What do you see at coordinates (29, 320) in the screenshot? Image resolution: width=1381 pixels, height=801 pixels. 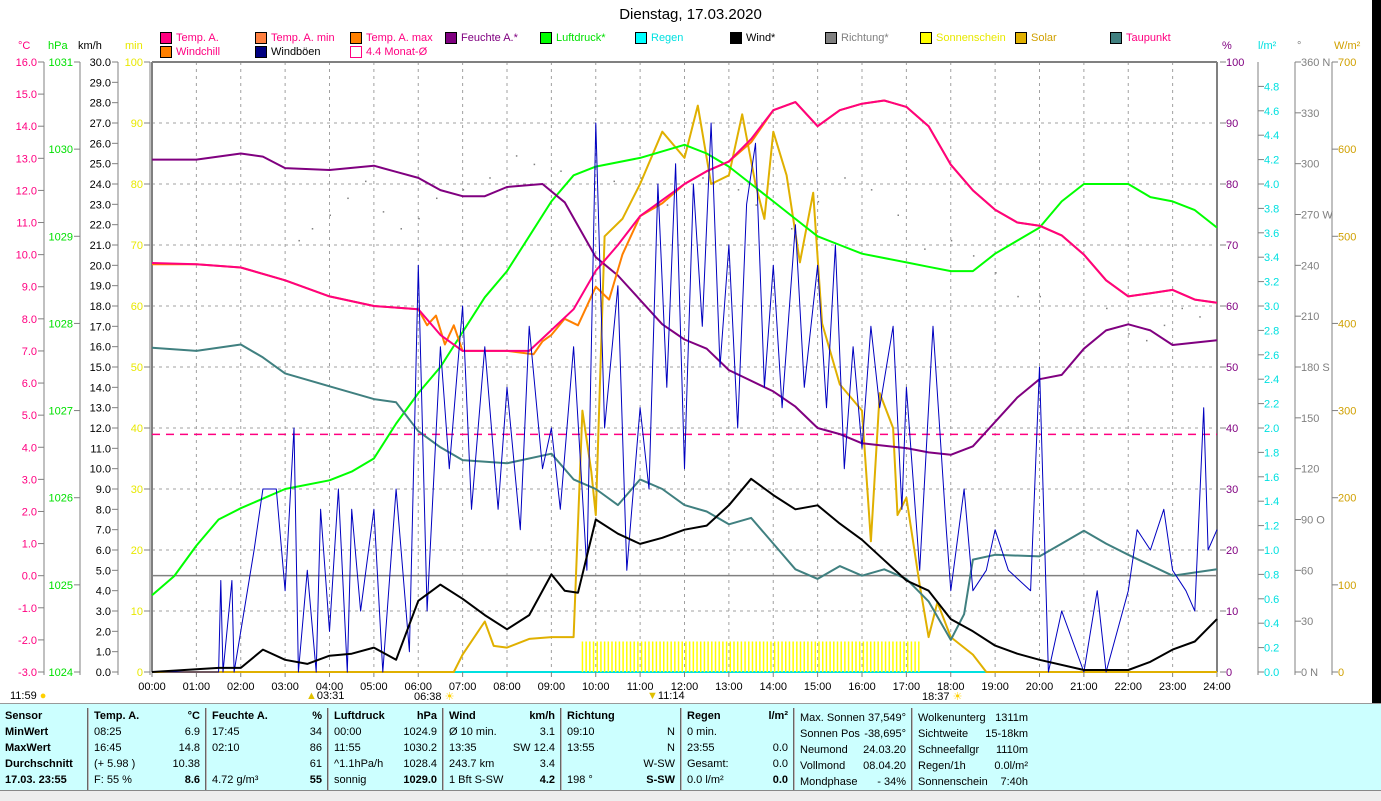 I see `axis-label-temp: 8.0` at bounding box center [29, 320].